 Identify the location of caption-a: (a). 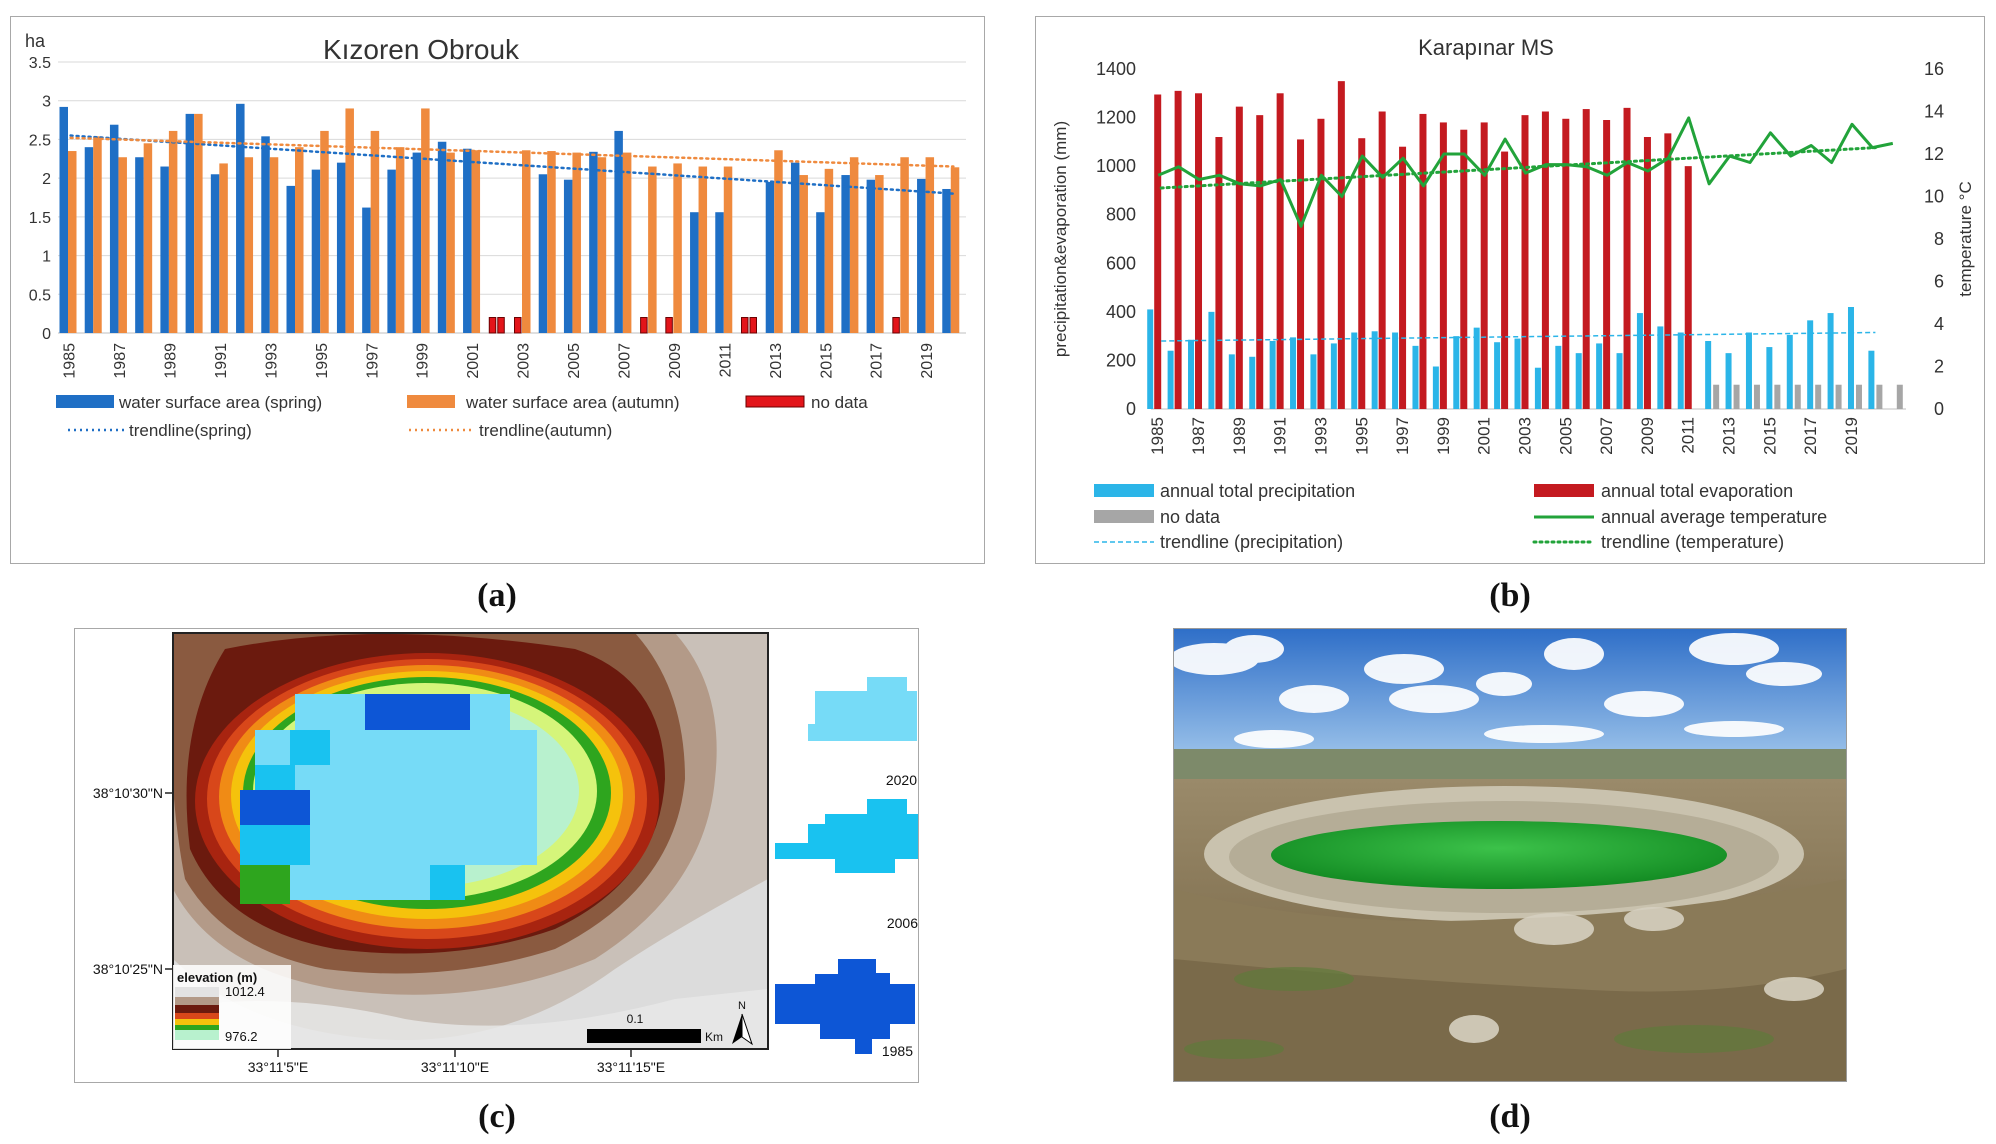
(497, 595).